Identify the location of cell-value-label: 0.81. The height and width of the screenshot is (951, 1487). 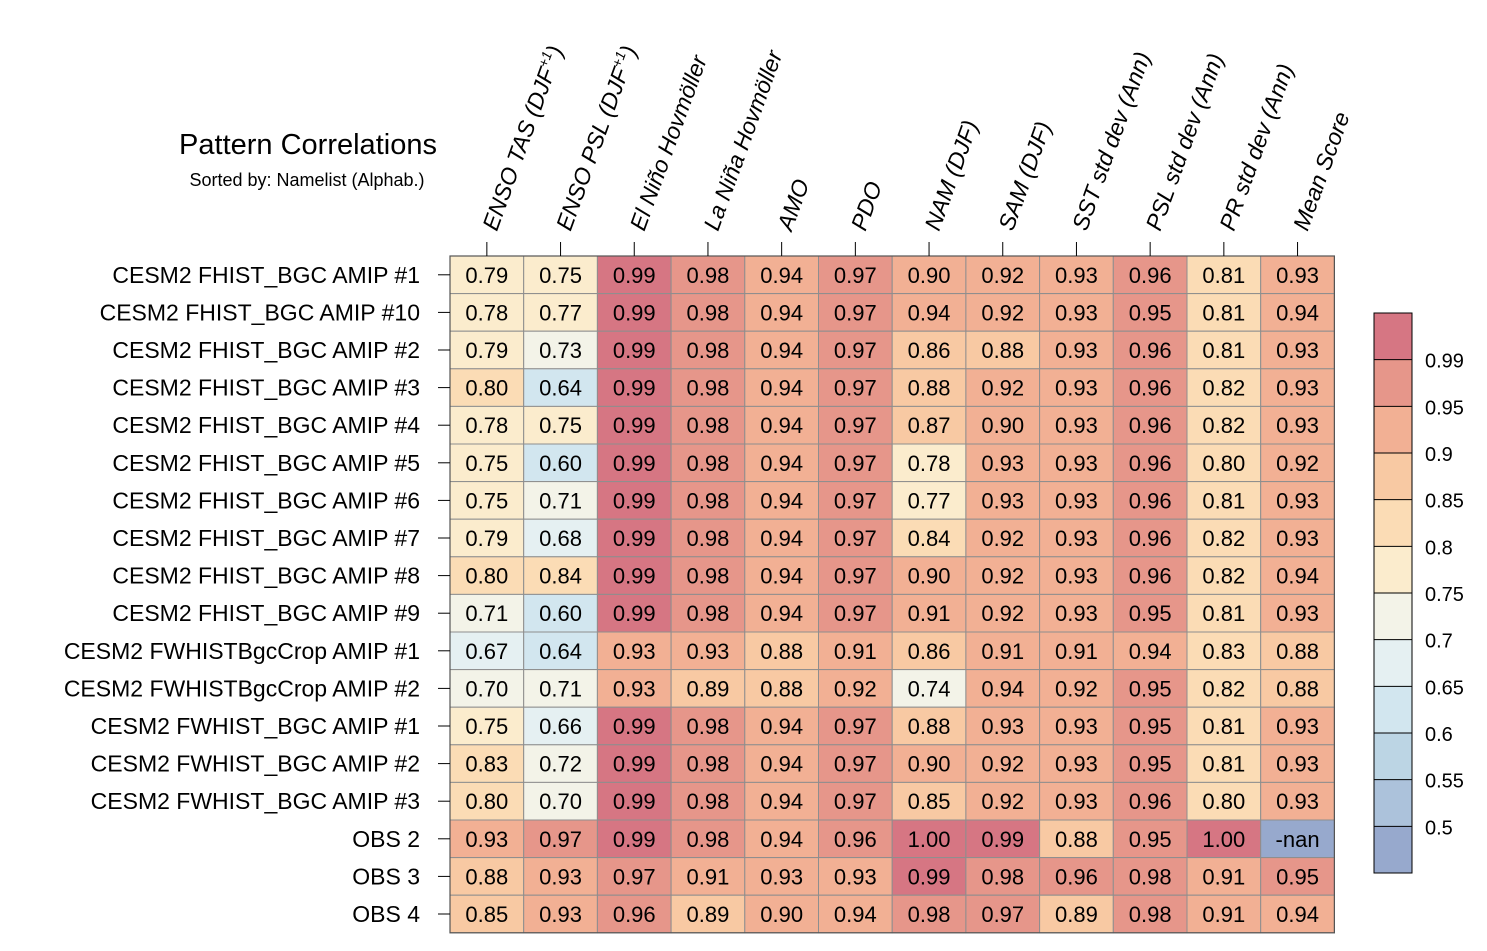
(1223, 726).